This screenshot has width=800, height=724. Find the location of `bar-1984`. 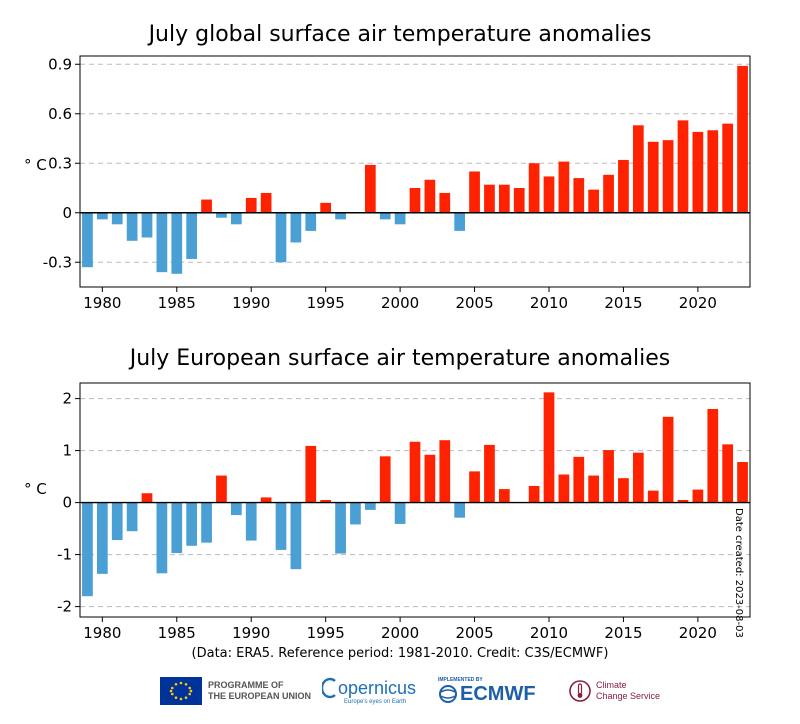

bar-1984 is located at coordinates (162, 538).